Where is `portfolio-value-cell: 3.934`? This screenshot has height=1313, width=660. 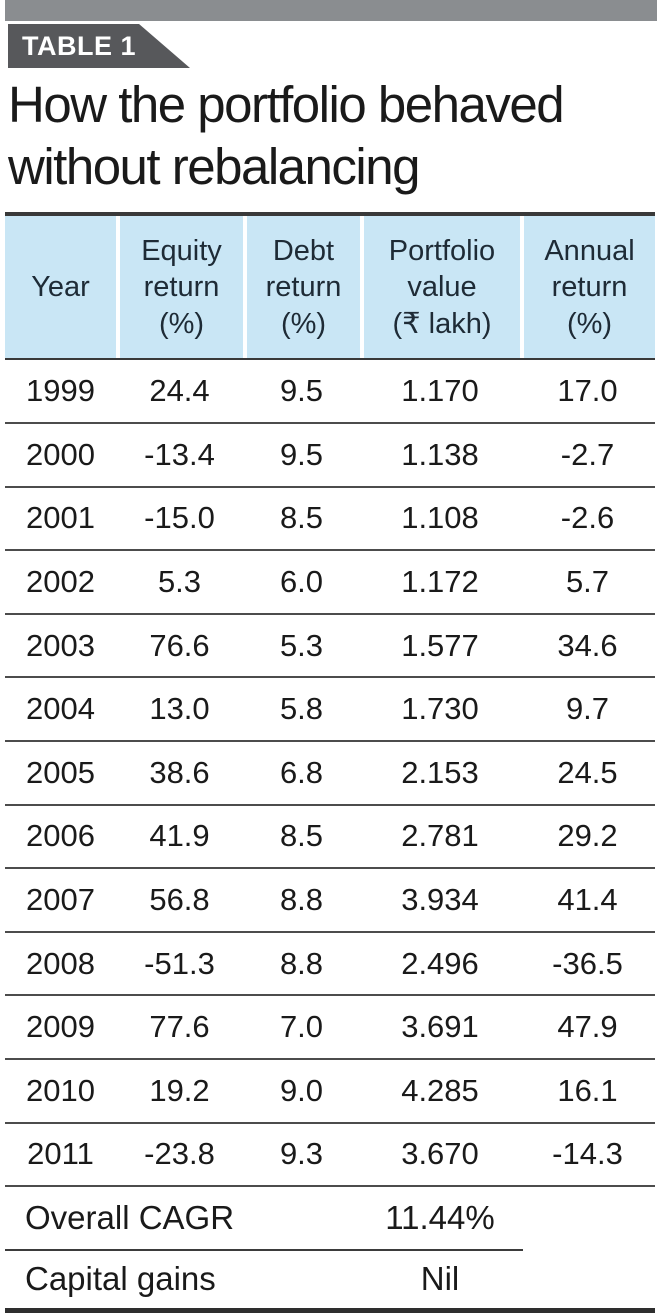 portfolio-value-cell: 3.934 is located at coordinates (440, 899).